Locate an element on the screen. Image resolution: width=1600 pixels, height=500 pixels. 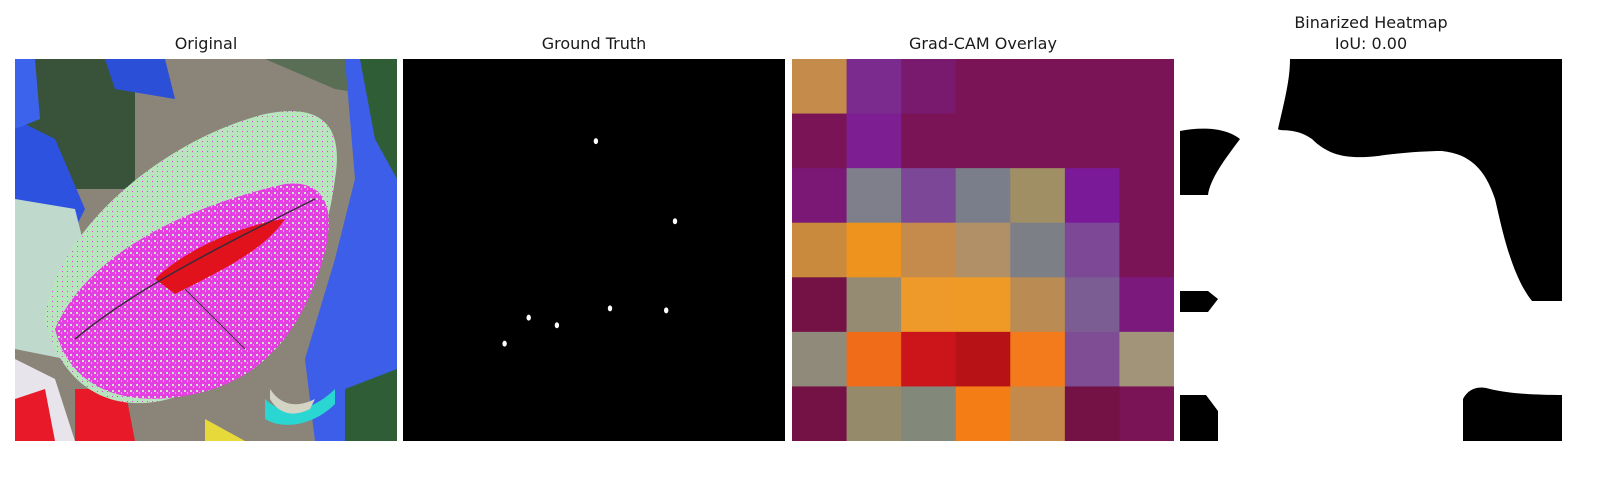
panel-title-original: Original is located at coordinates (206, 43).